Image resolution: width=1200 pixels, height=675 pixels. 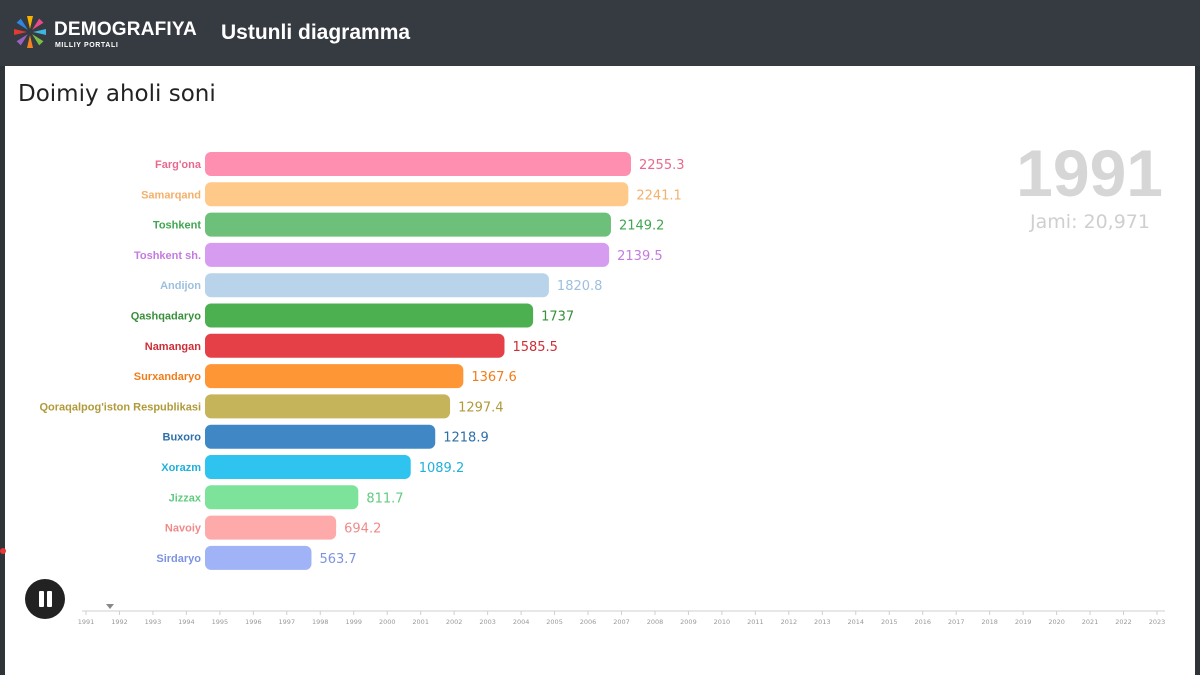 I want to click on category-label: Navoiy, so click(x=183, y=529).